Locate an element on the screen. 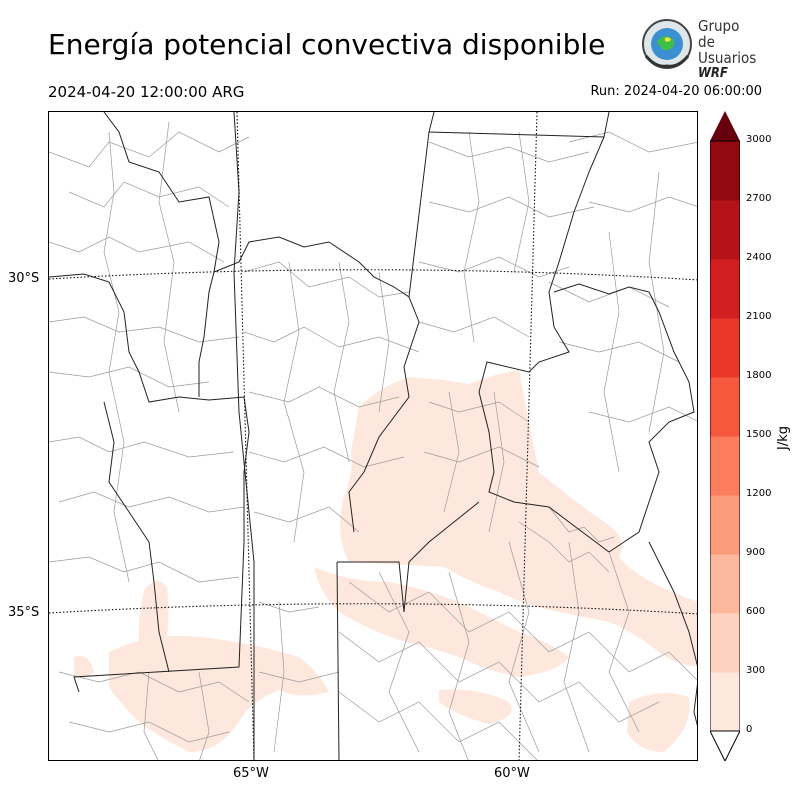 This screenshot has width=800, height=800. colorbar-tick-label: 600 is located at coordinates (756, 611).